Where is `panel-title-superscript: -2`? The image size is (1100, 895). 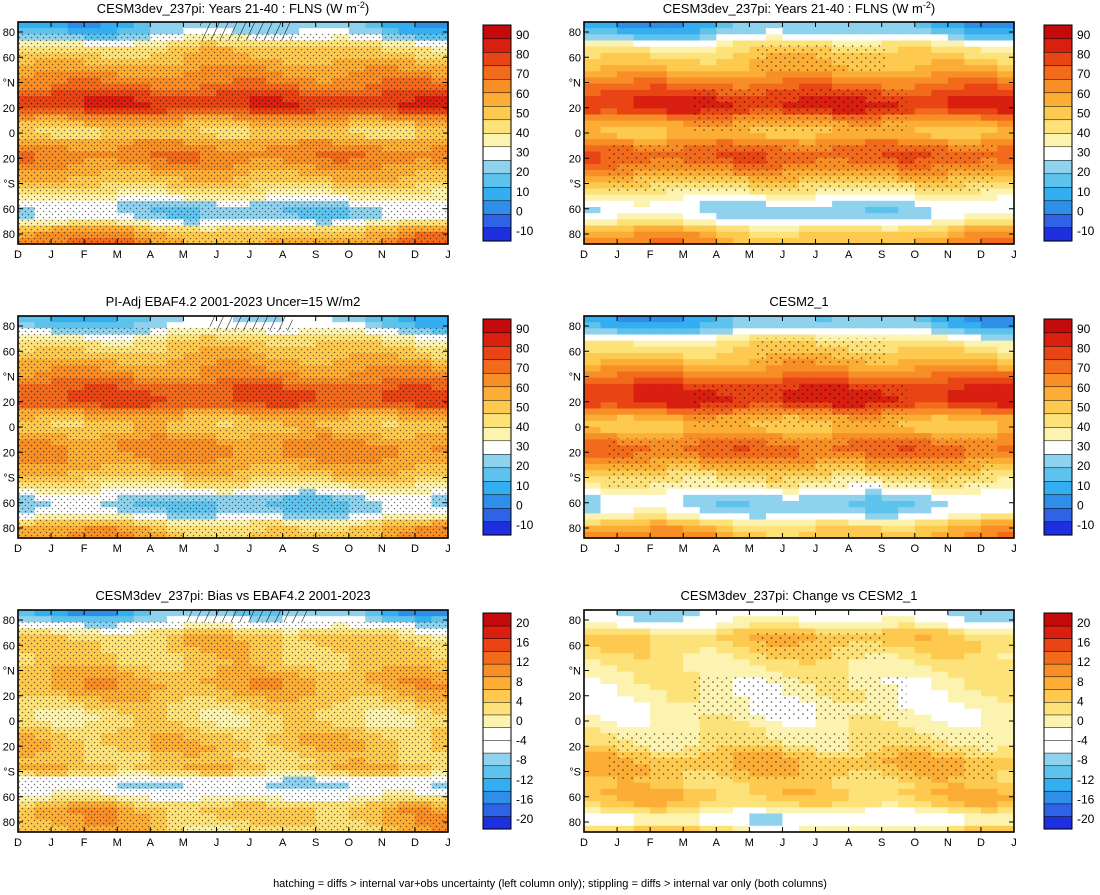
panel-title-superscript: -2 is located at coordinates (927, 5).